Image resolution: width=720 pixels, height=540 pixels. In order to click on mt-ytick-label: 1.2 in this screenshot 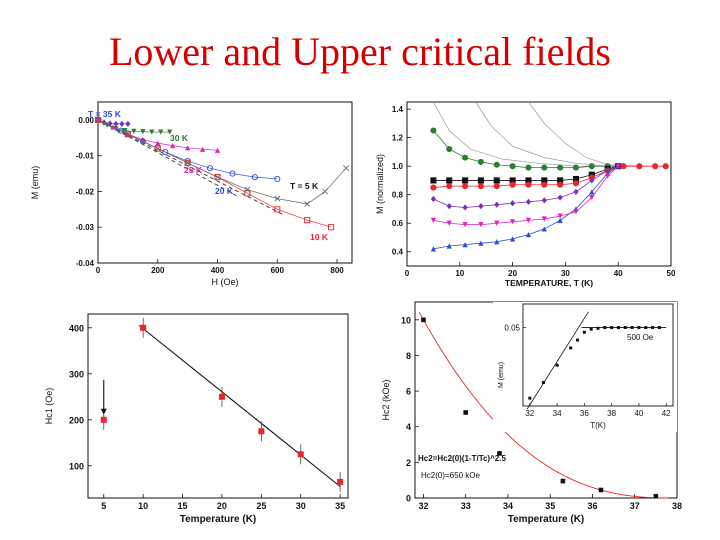, I will do `click(398, 138)`.